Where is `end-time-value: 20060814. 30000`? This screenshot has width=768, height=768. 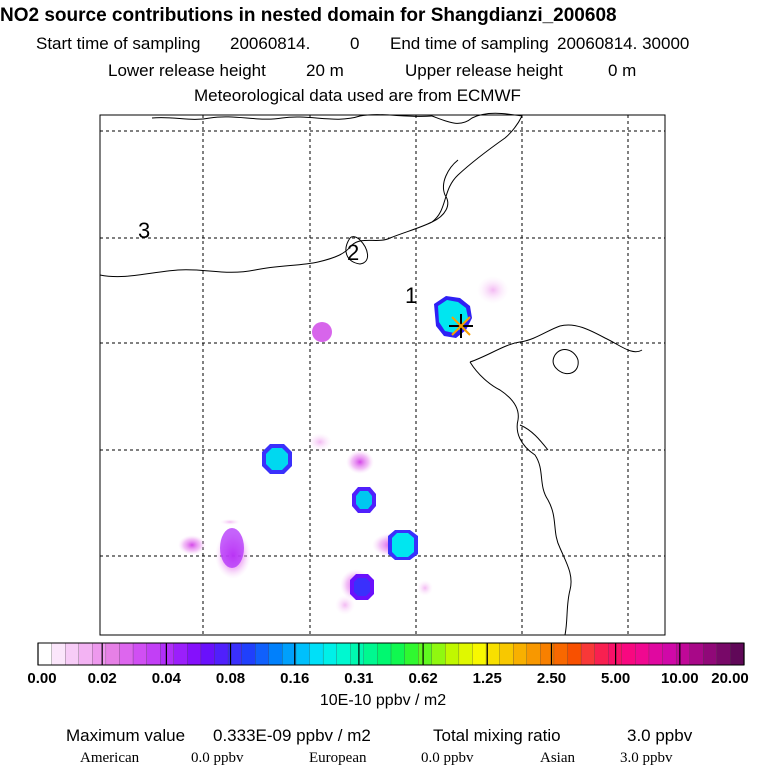
end-time-value: 20060814. 30000 is located at coordinates (623, 43).